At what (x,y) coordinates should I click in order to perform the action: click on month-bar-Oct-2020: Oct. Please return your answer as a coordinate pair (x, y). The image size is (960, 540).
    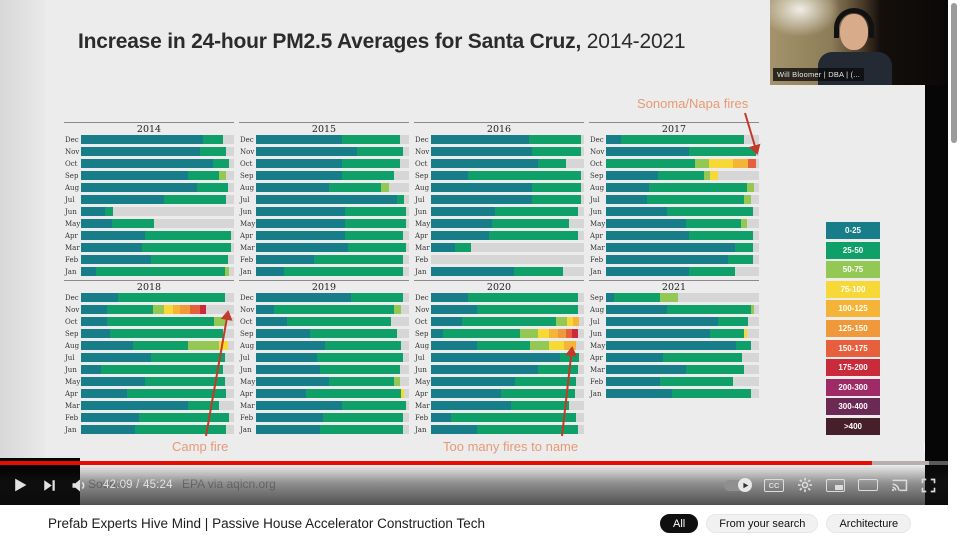
    Looking at the image, I should click on (499, 321).